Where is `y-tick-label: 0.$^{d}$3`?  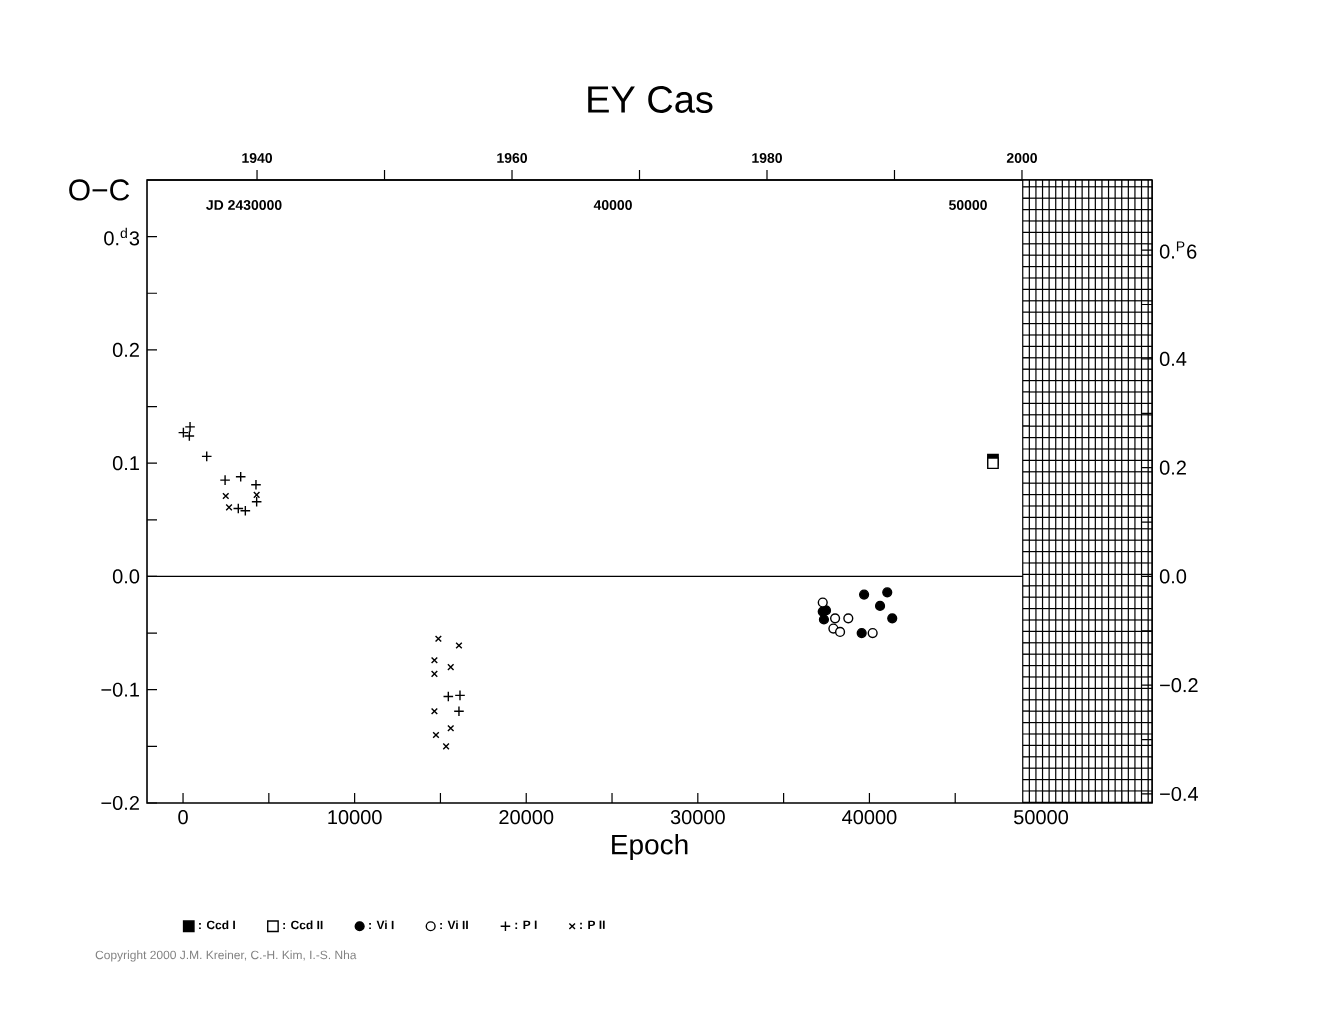 y-tick-label: 0.$^{d}$3 is located at coordinates (122, 236).